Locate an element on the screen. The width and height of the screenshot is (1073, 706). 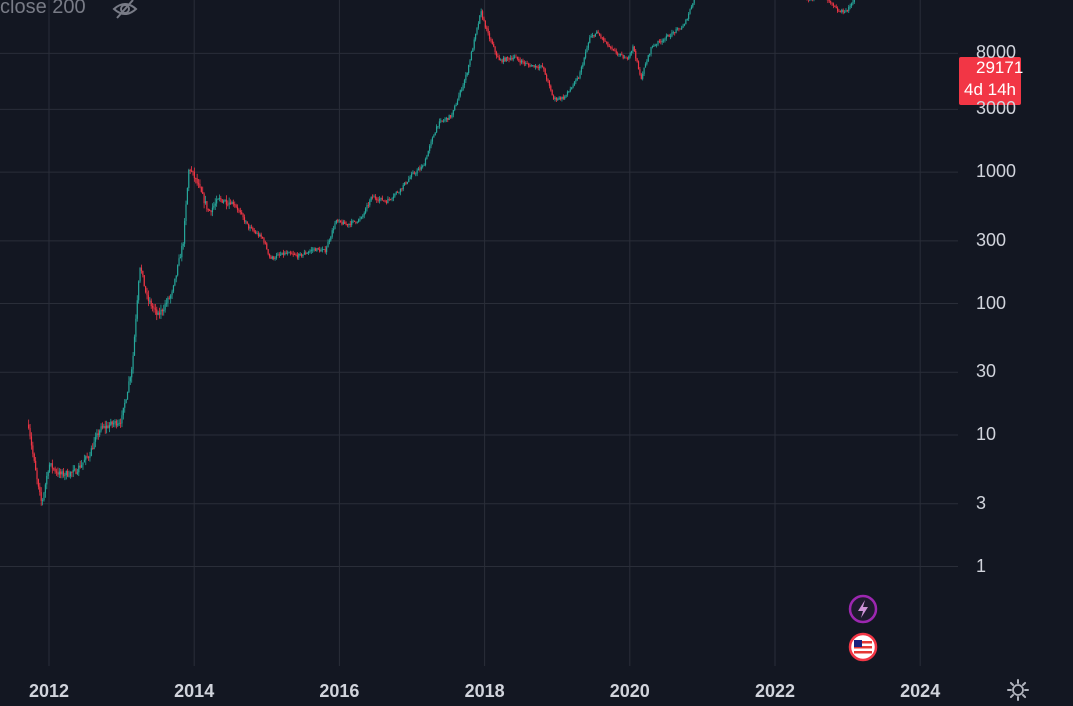
lightning-icon is located at coordinates (863, 609).